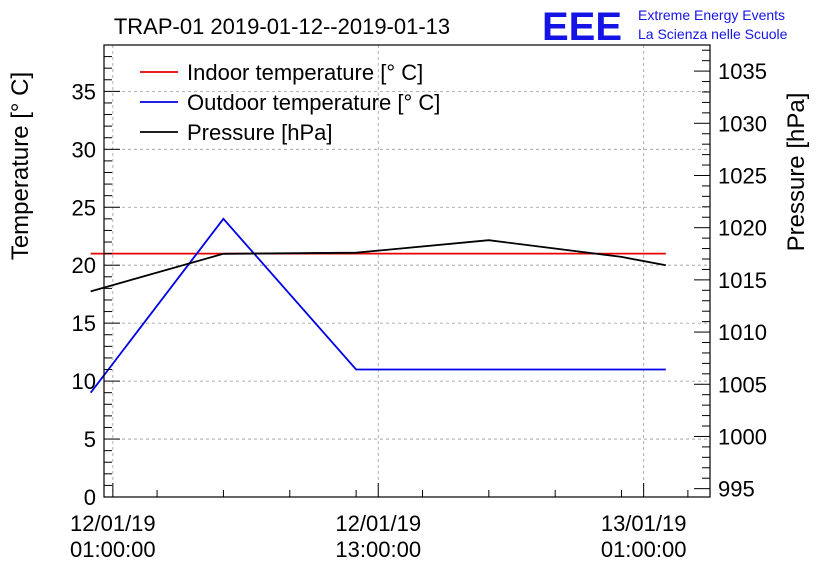 This screenshot has width=836, height=572. Describe the element at coordinates (84, 207) in the screenshot. I see `y-tick-label: 25` at that location.